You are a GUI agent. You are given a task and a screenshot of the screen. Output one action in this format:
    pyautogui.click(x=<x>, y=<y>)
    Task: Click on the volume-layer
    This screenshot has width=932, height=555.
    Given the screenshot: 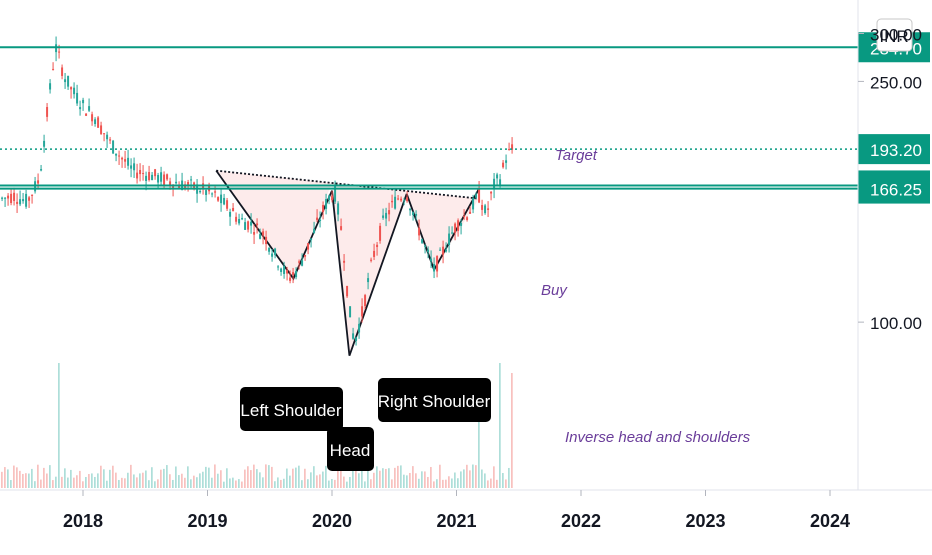 What is the action you would take?
    pyautogui.click(x=257, y=425)
    